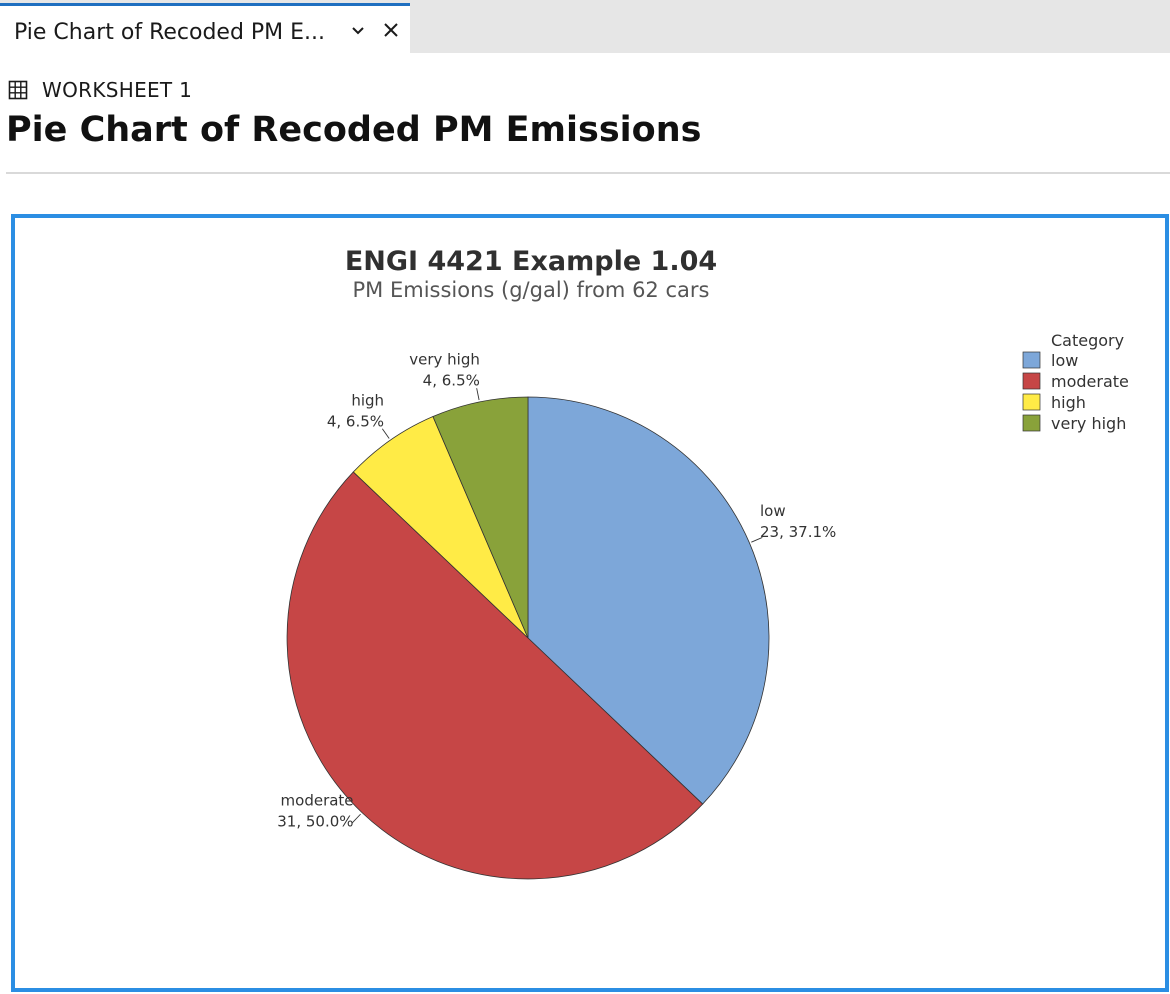 The width and height of the screenshot is (1170, 994). Describe the element at coordinates (444, 359) in the screenshot. I see `slice-label-name-very-high: very high` at that location.